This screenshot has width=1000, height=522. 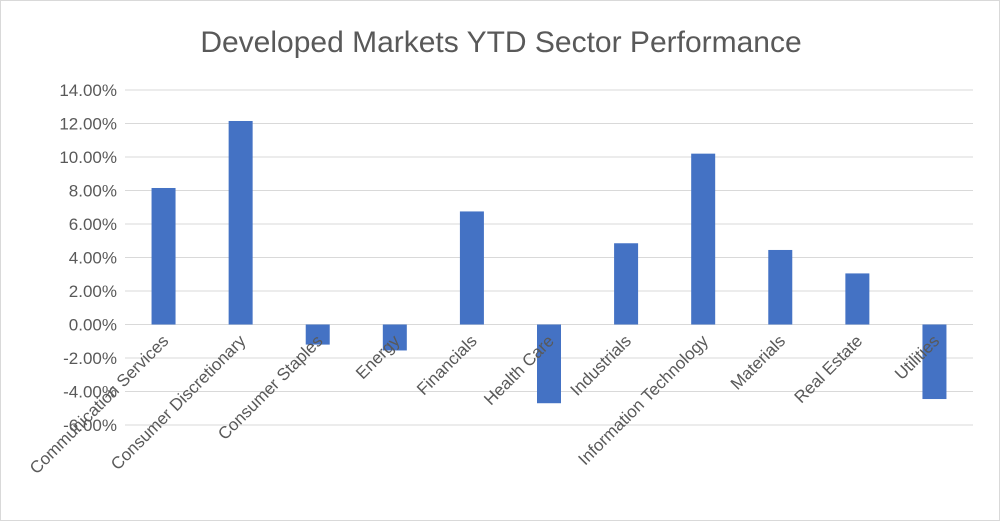 I want to click on y-tick-label: 14.00%, so click(x=88, y=90).